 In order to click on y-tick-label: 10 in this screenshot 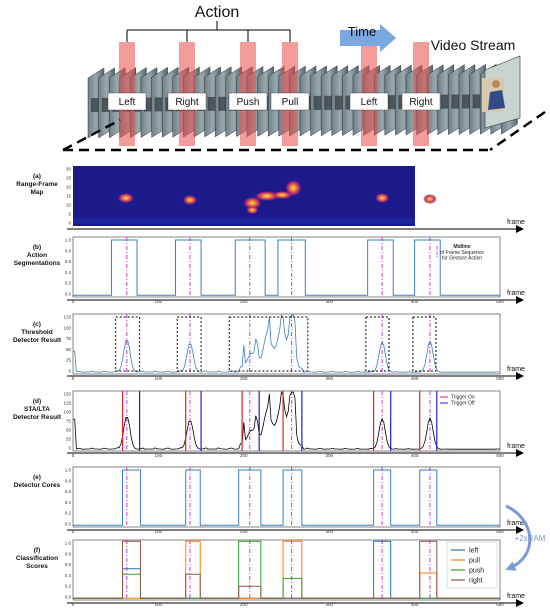, I will do `click(69, 205)`.